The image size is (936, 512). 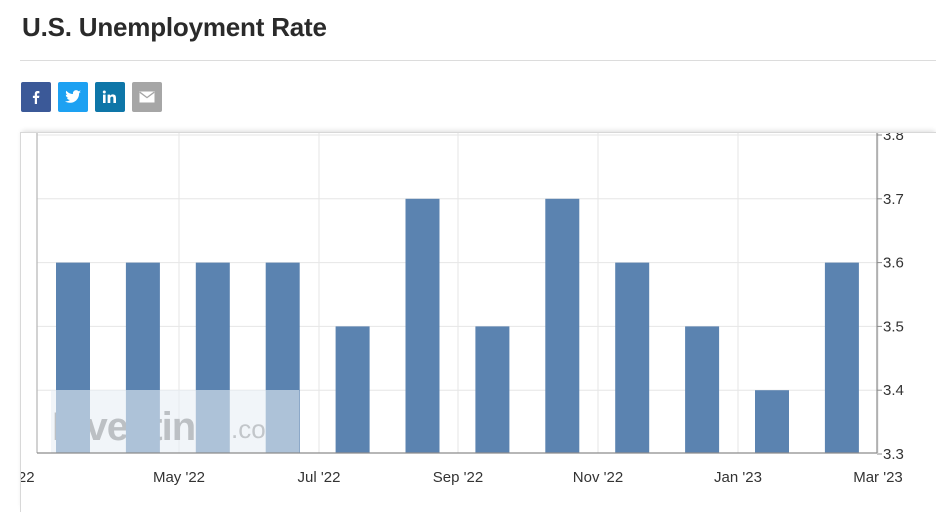 I want to click on email-share-button, so click(x=147, y=97).